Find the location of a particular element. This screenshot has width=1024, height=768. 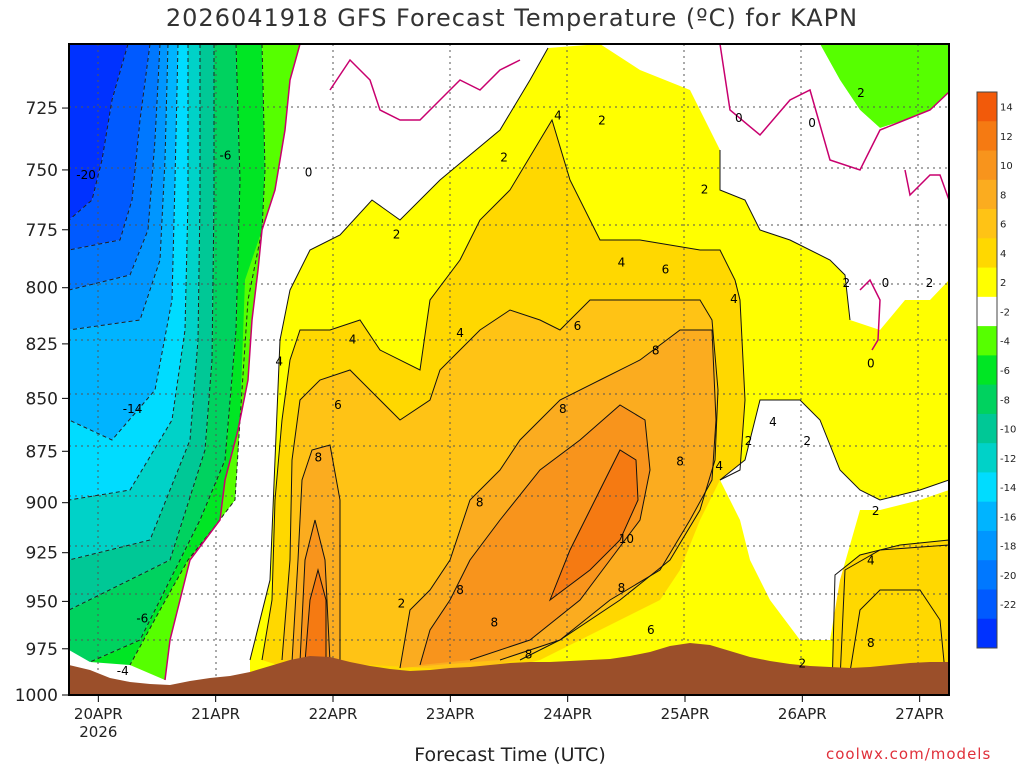

colorbar-tick-label: -22 is located at coordinates (1008, 605).